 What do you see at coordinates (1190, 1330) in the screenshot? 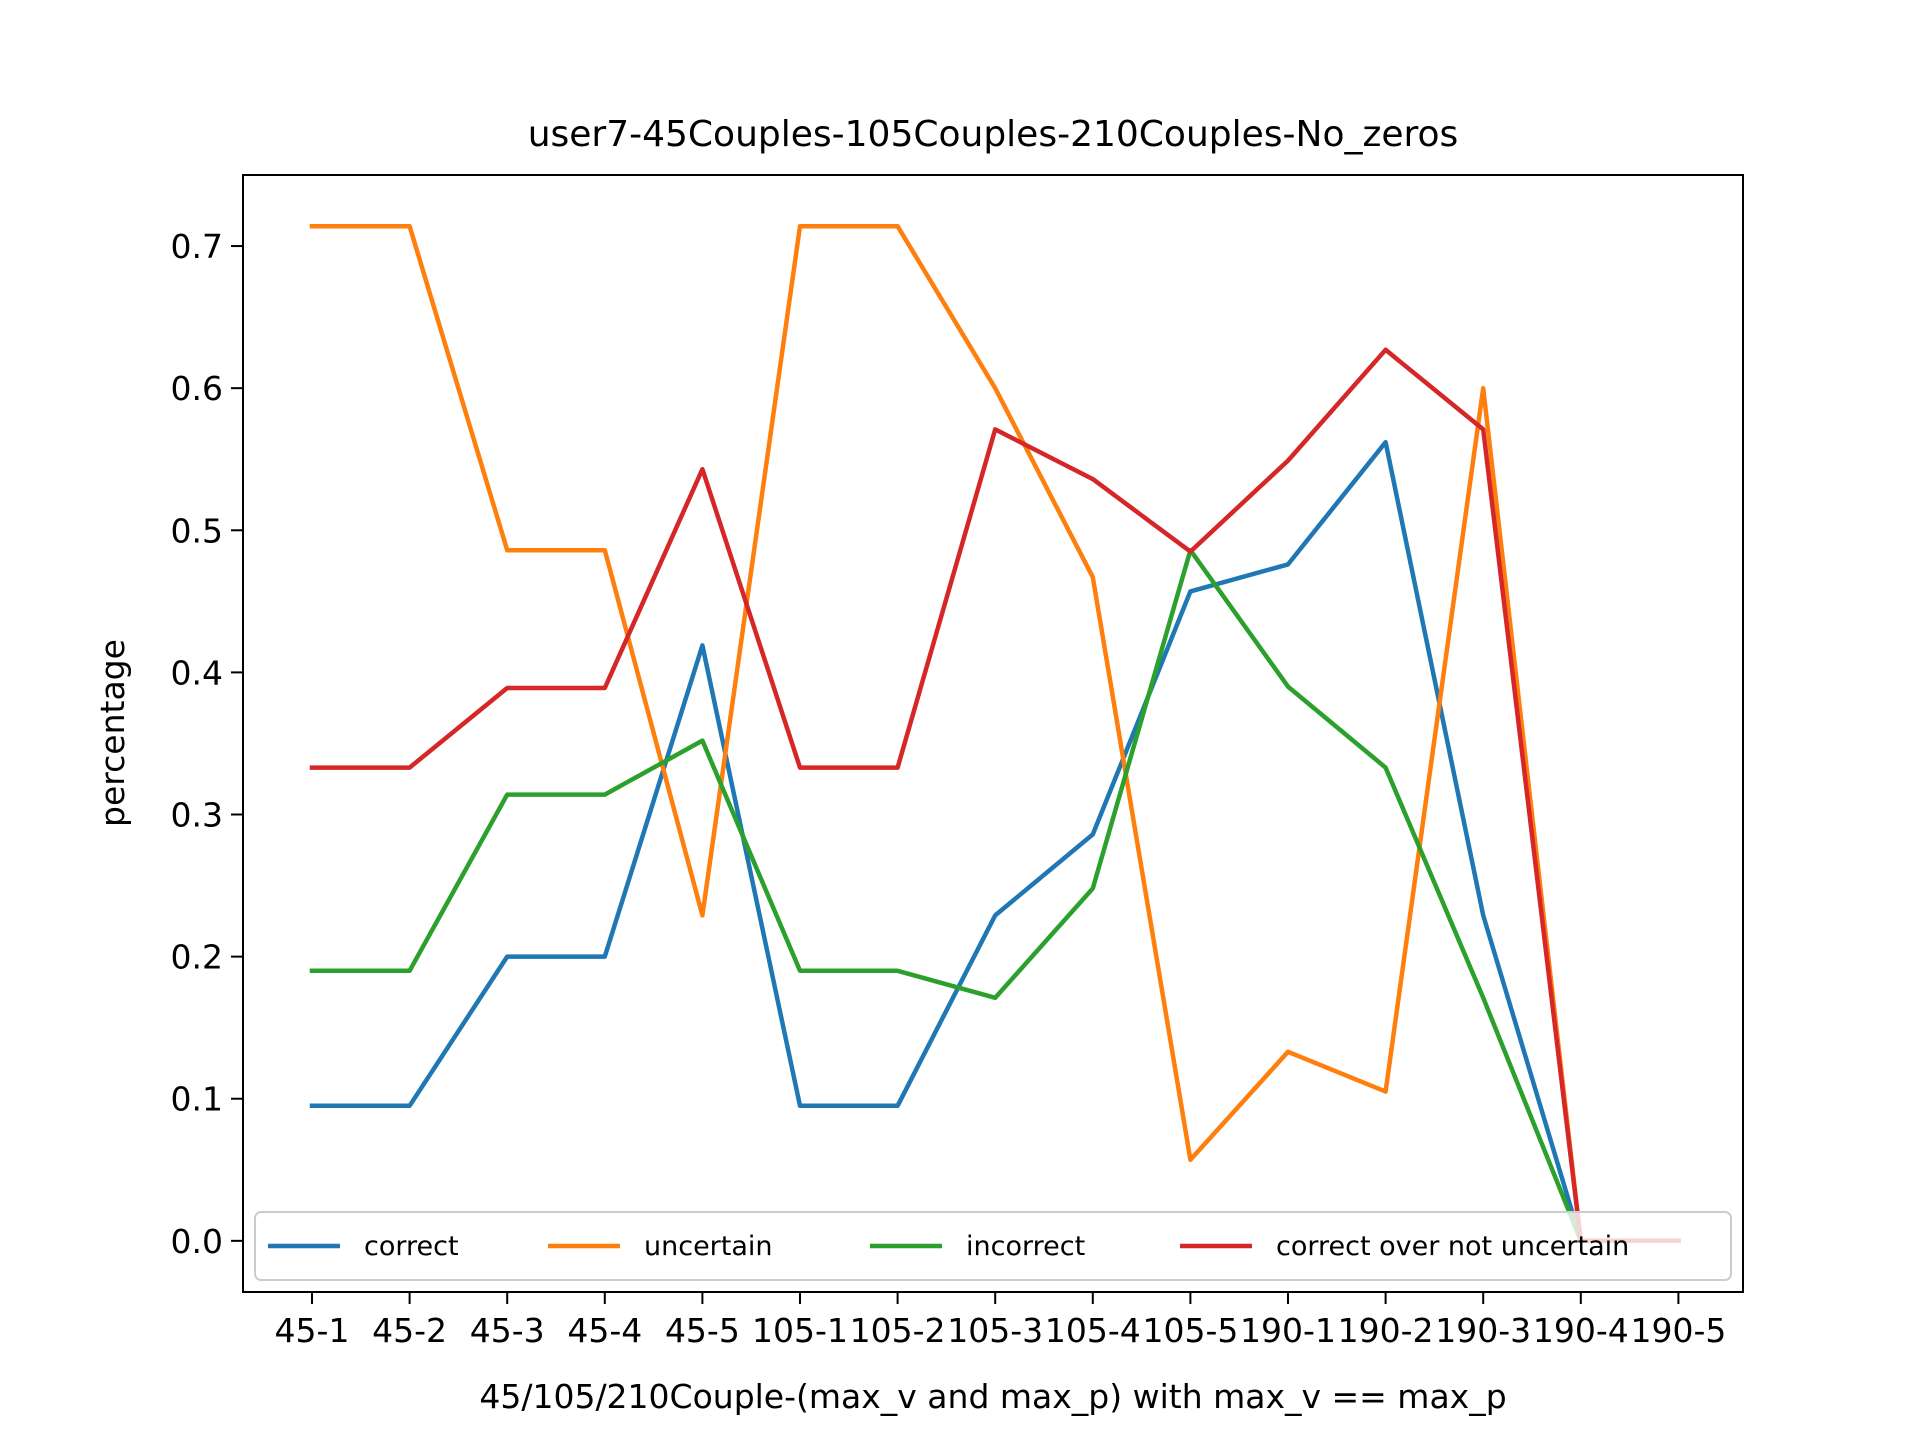
I see `x-tick-label: 105-5` at bounding box center [1190, 1330].